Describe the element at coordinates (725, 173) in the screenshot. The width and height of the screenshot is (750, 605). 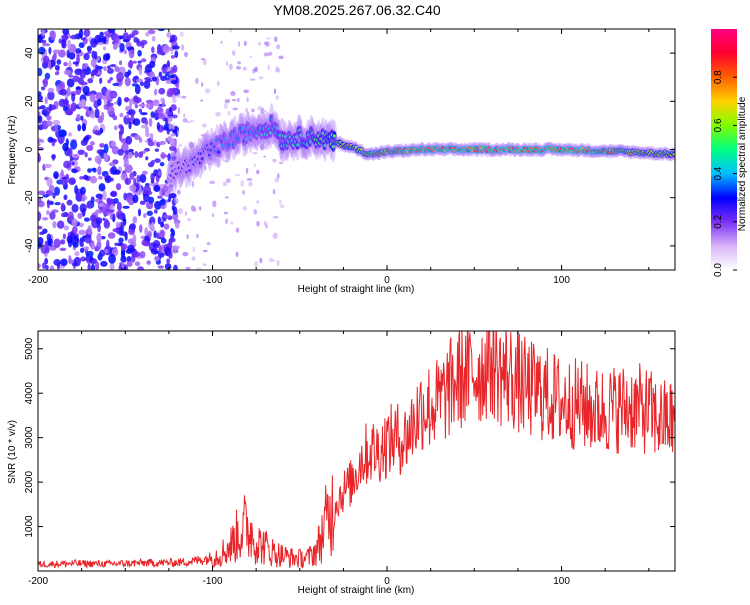
I see `colorbar-ticks: 0.0 0.2 0.4 0.6 0.8` at that location.